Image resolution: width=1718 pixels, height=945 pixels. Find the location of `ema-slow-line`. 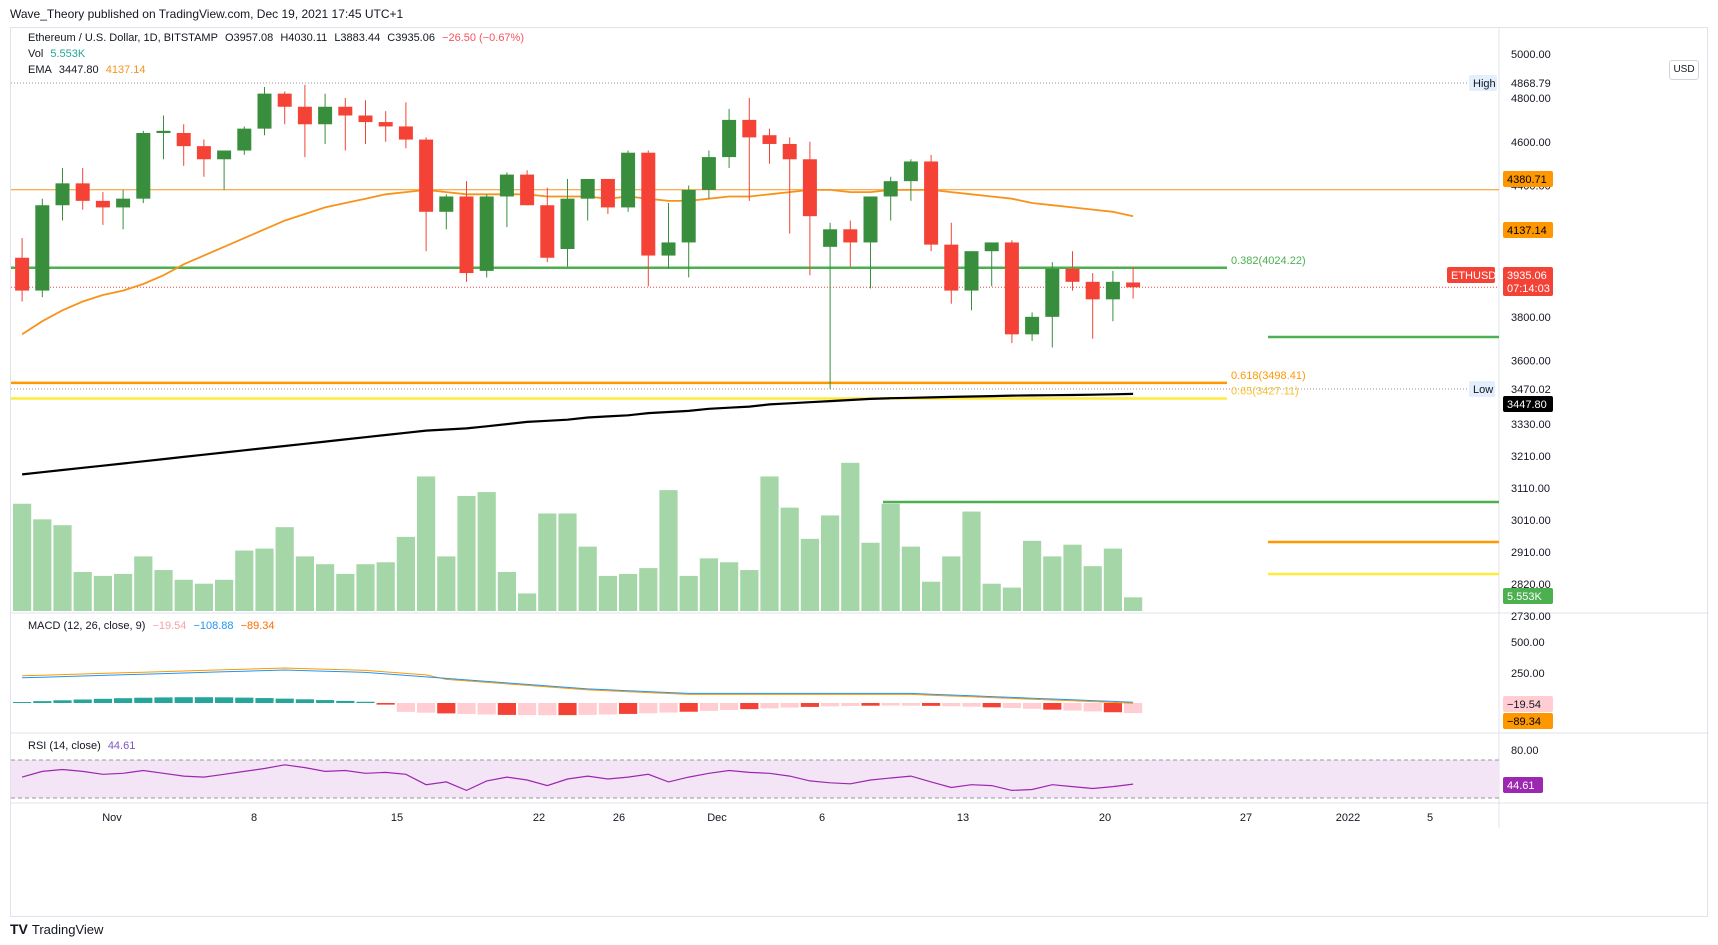

ema-slow-line is located at coordinates (577, 434).